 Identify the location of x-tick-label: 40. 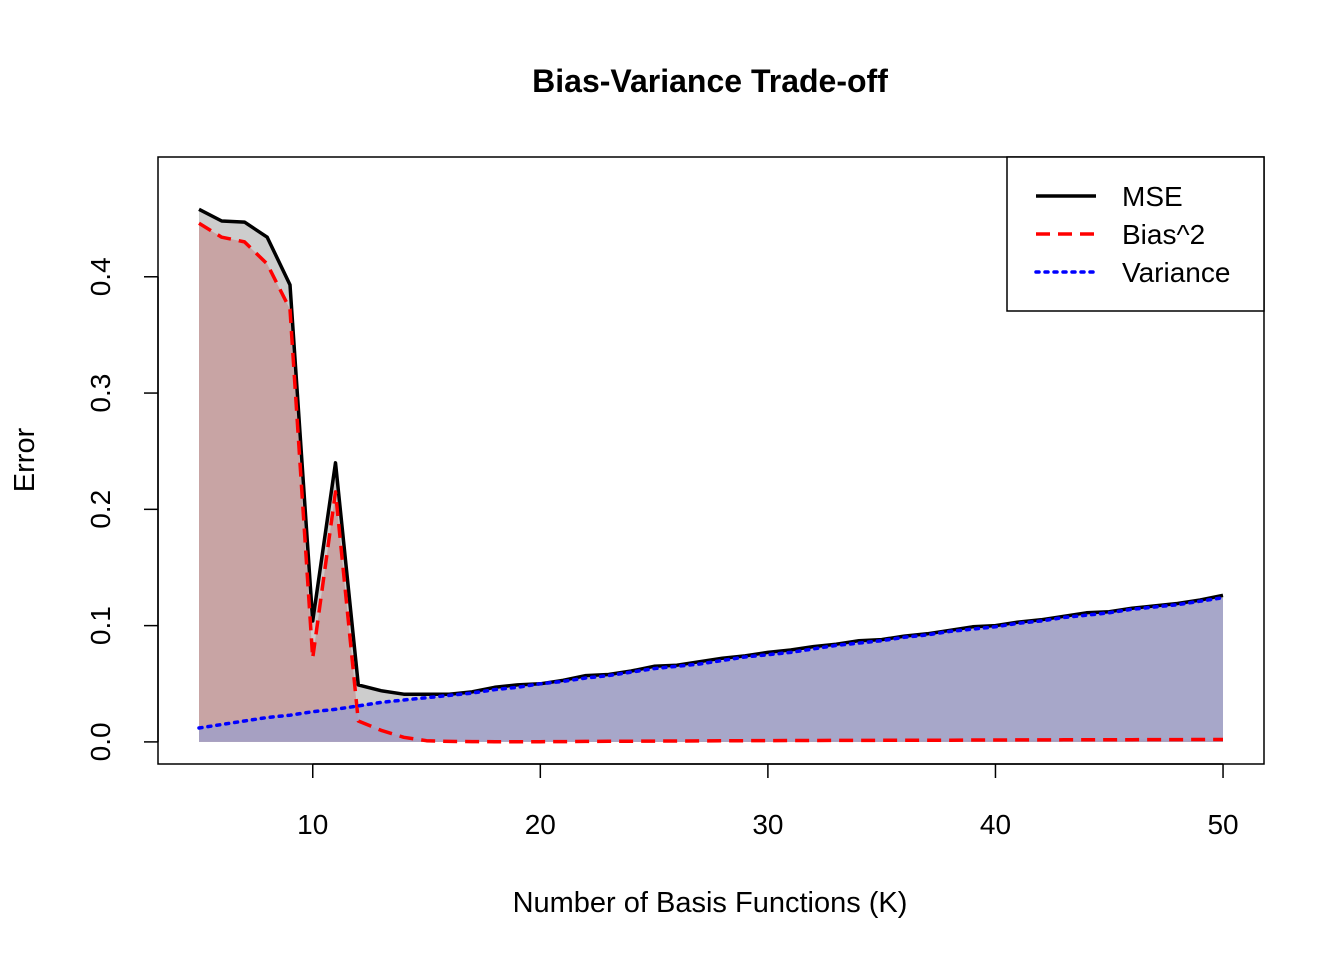
(995, 824).